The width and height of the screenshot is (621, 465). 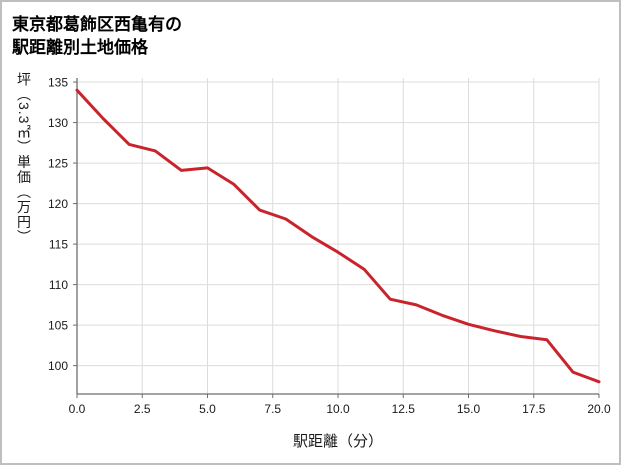 I want to click on x-tick-label: 15.0, so click(x=469, y=409).